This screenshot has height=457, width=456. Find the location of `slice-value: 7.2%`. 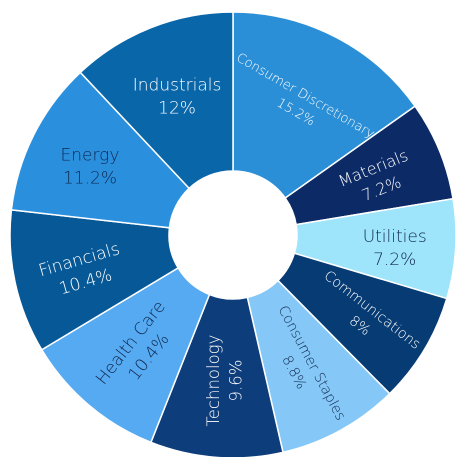

slice-value: 7.2% is located at coordinates (394, 260).